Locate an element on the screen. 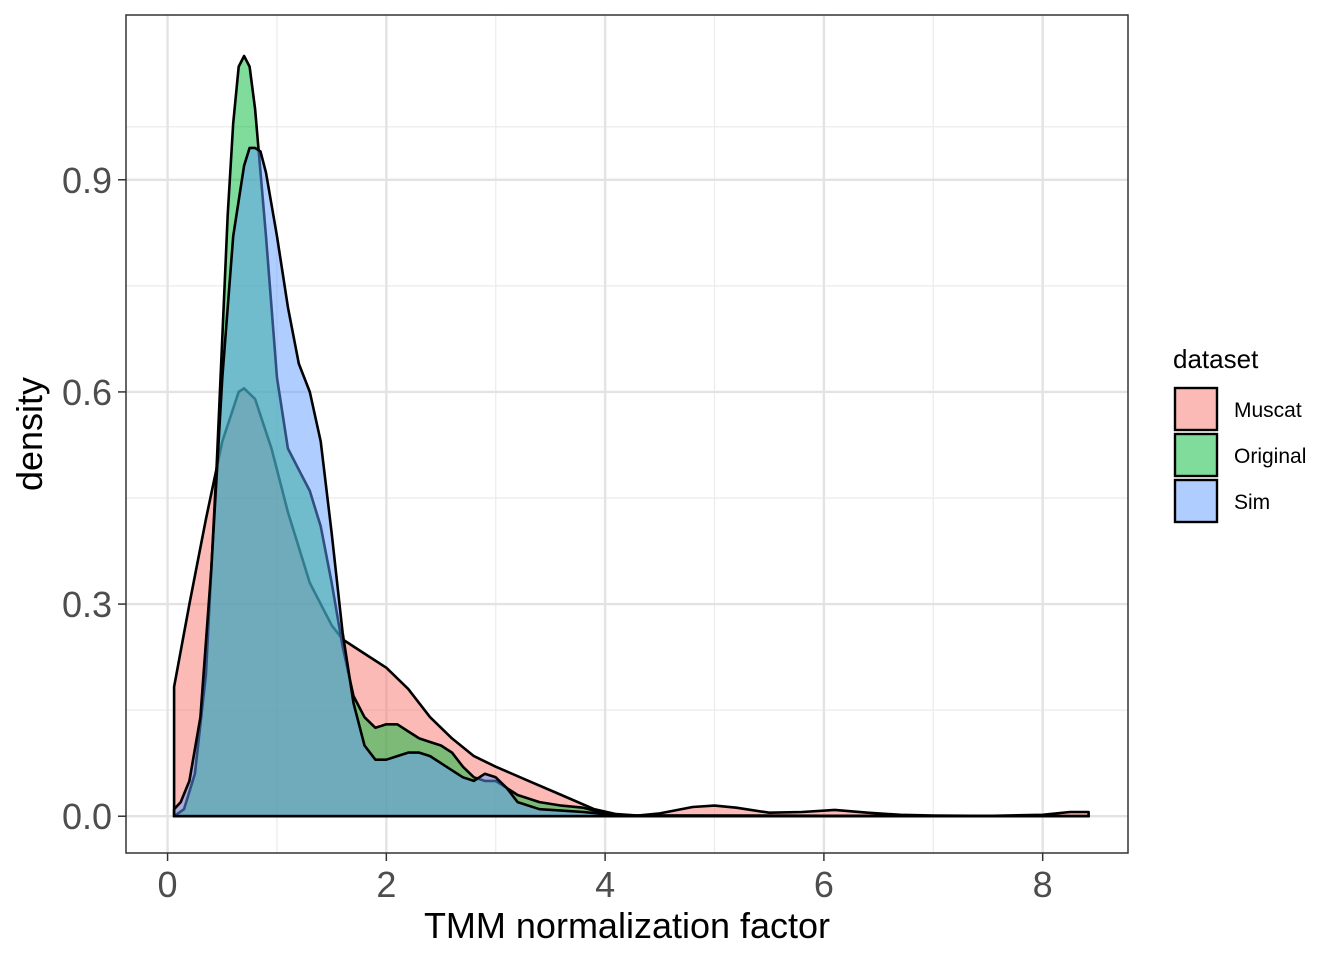 The image size is (1344, 960). x-tick-label: 6 is located at coordinates (824, 884).